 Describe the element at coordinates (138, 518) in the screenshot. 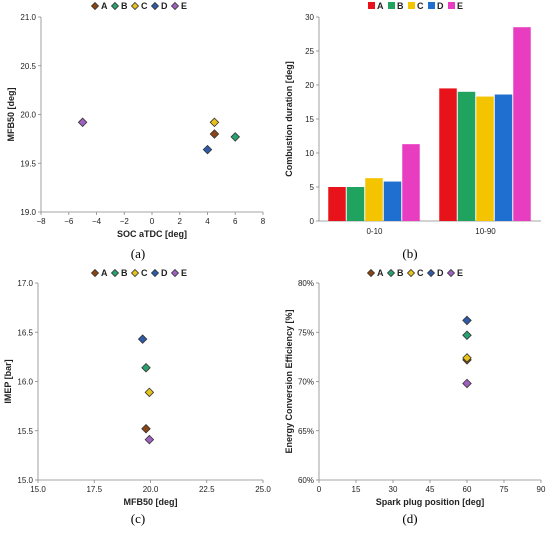

I see `panel-label: (c)` at that location.